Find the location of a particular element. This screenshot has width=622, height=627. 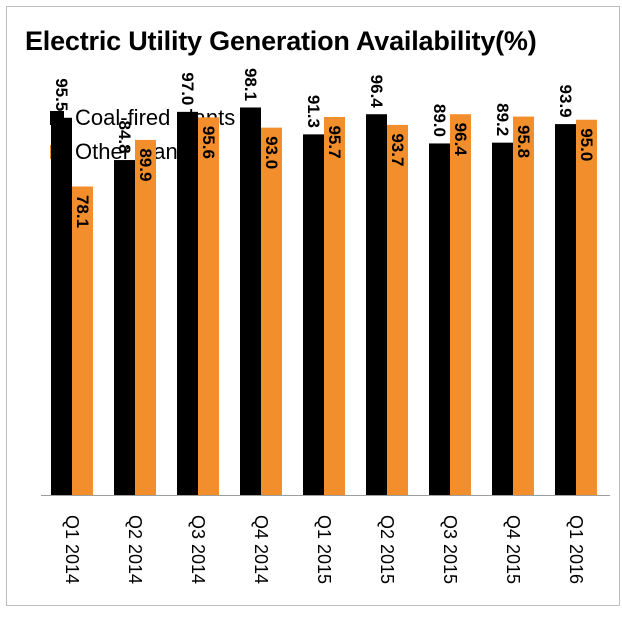

value-label-other-3: 95.6 is located at coordinates (208, 142).